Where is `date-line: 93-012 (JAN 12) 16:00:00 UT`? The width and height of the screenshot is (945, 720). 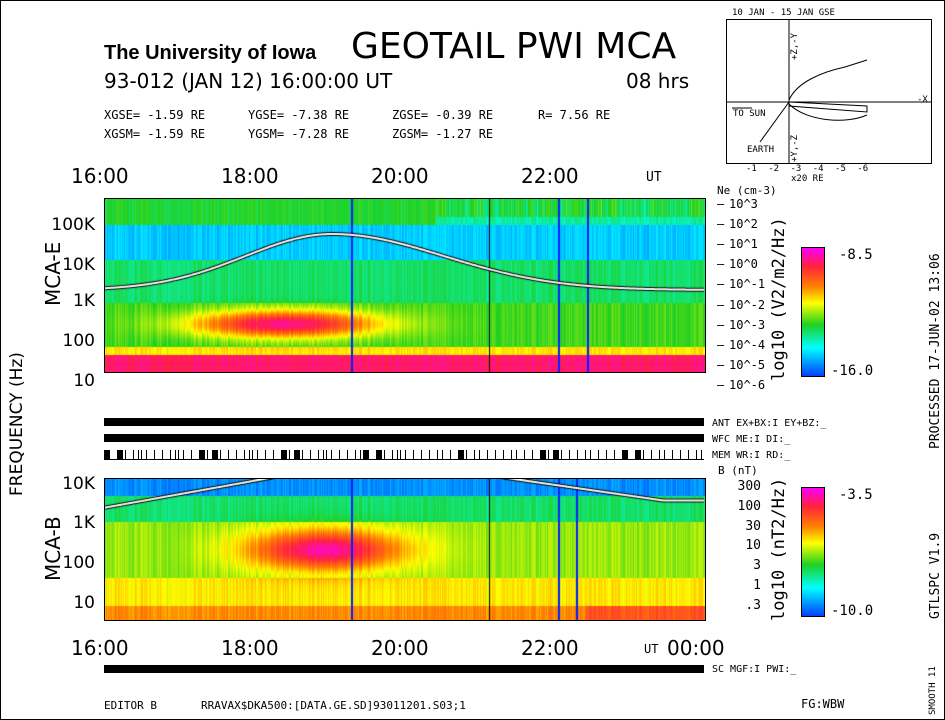 date-line: 93-012 (JAN 12) 16:00:00 UT is located at coordinates (248, 81).